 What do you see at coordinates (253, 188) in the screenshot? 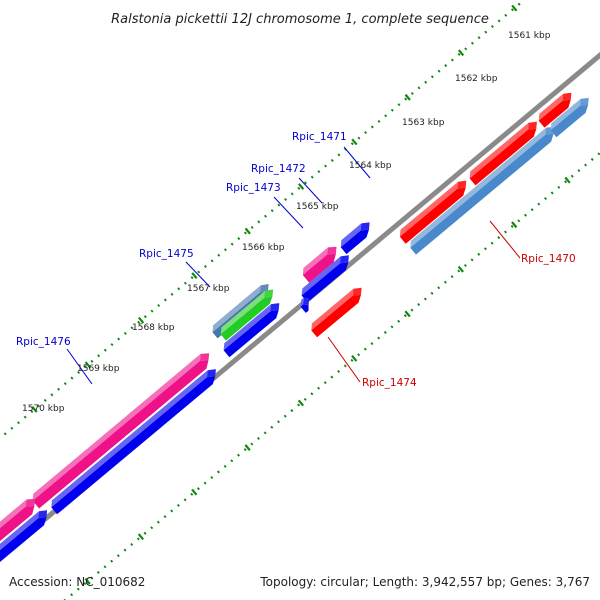
I see `gene-label-rpic-1473: Rpic_1473` at bounding box center [253, 188].